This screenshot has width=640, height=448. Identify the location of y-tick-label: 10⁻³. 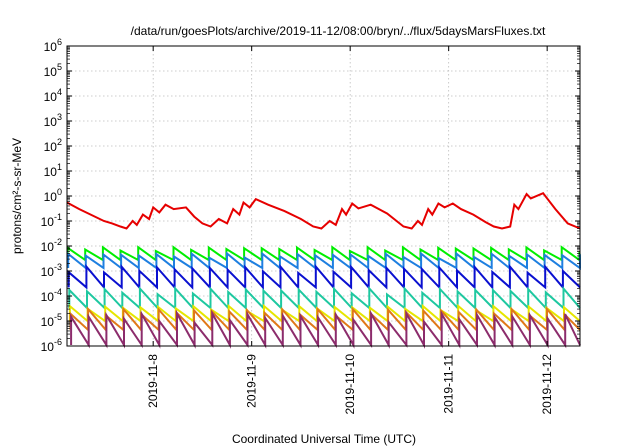
(51, 270).